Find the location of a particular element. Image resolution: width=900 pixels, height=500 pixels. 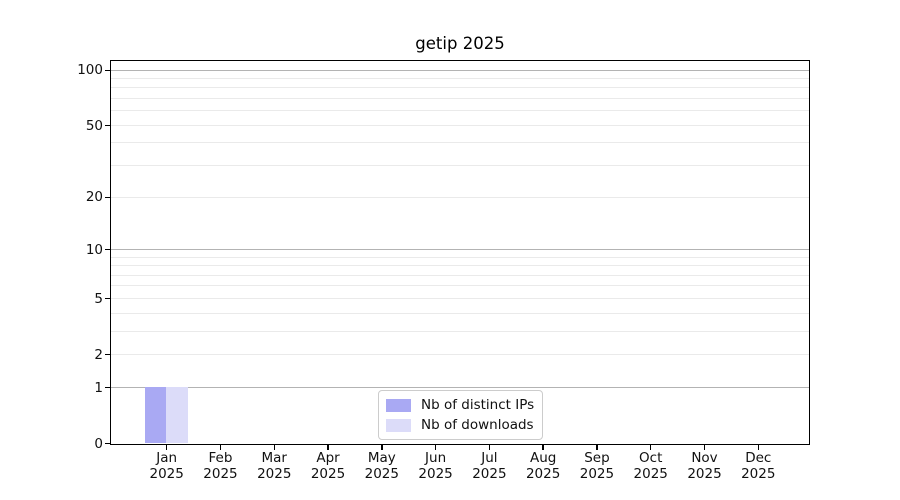

y-tick-label: 50 is located at coordinates (94, 125).